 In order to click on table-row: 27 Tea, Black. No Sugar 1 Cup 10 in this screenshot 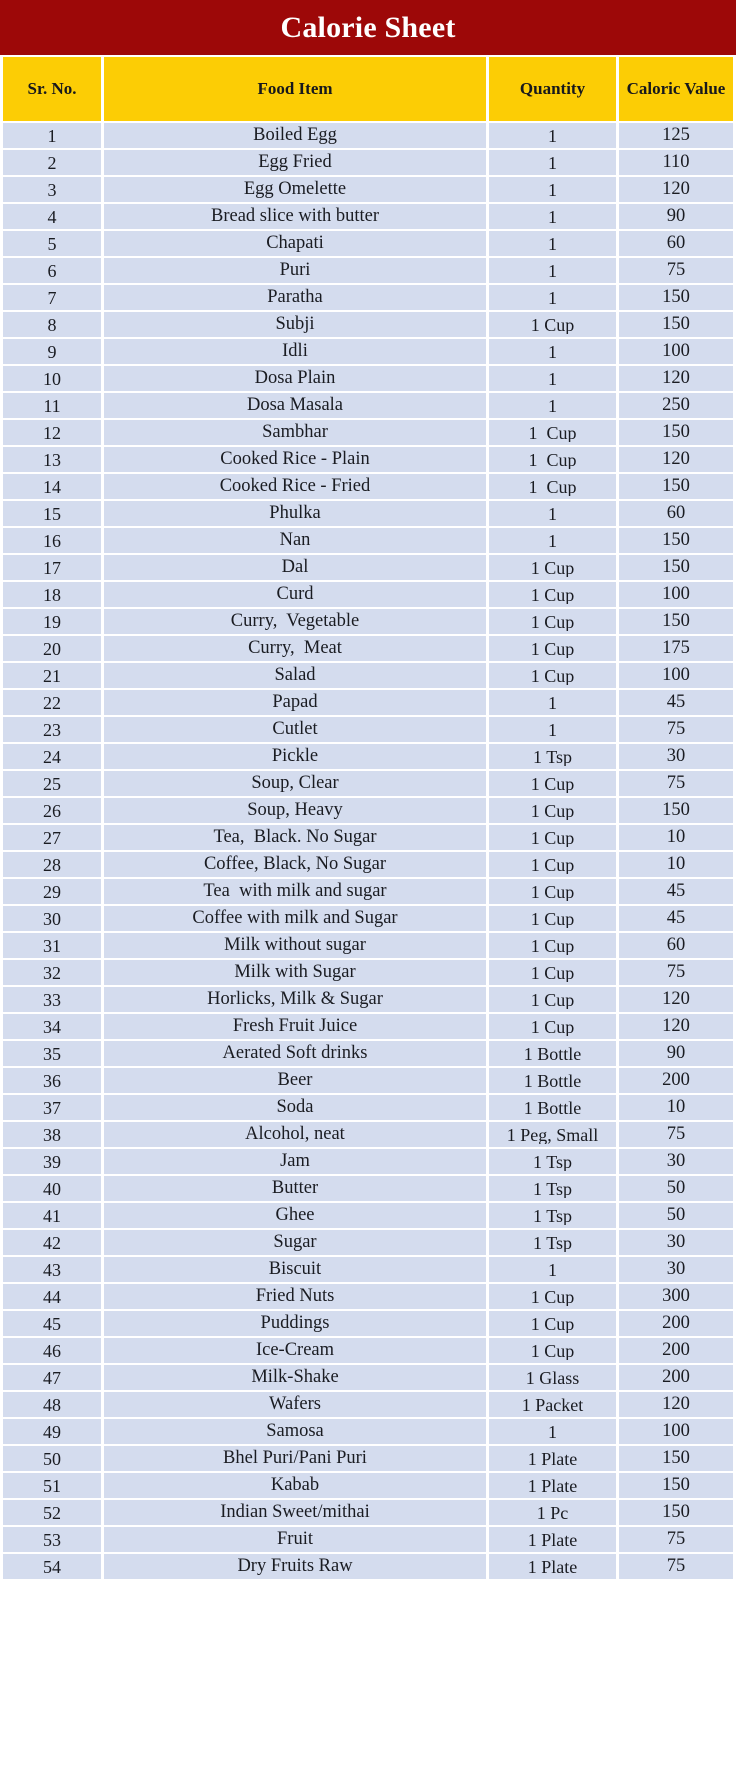, I will do `click(368, 837)`.